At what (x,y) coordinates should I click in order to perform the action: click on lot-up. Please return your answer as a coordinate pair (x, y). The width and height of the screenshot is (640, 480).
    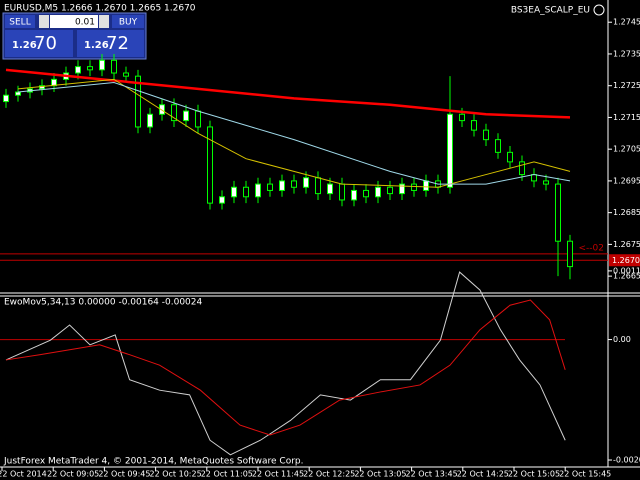
    Looking at the image, I should click on (104, 21).